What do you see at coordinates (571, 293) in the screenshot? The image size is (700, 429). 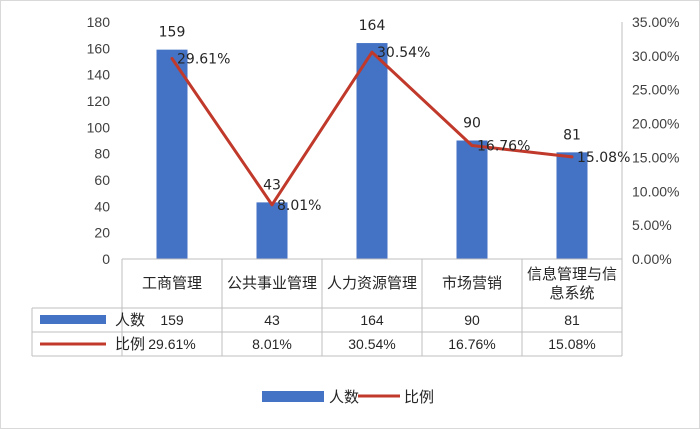 I see `category-label: 息系统` at bounding box center [571, 293].